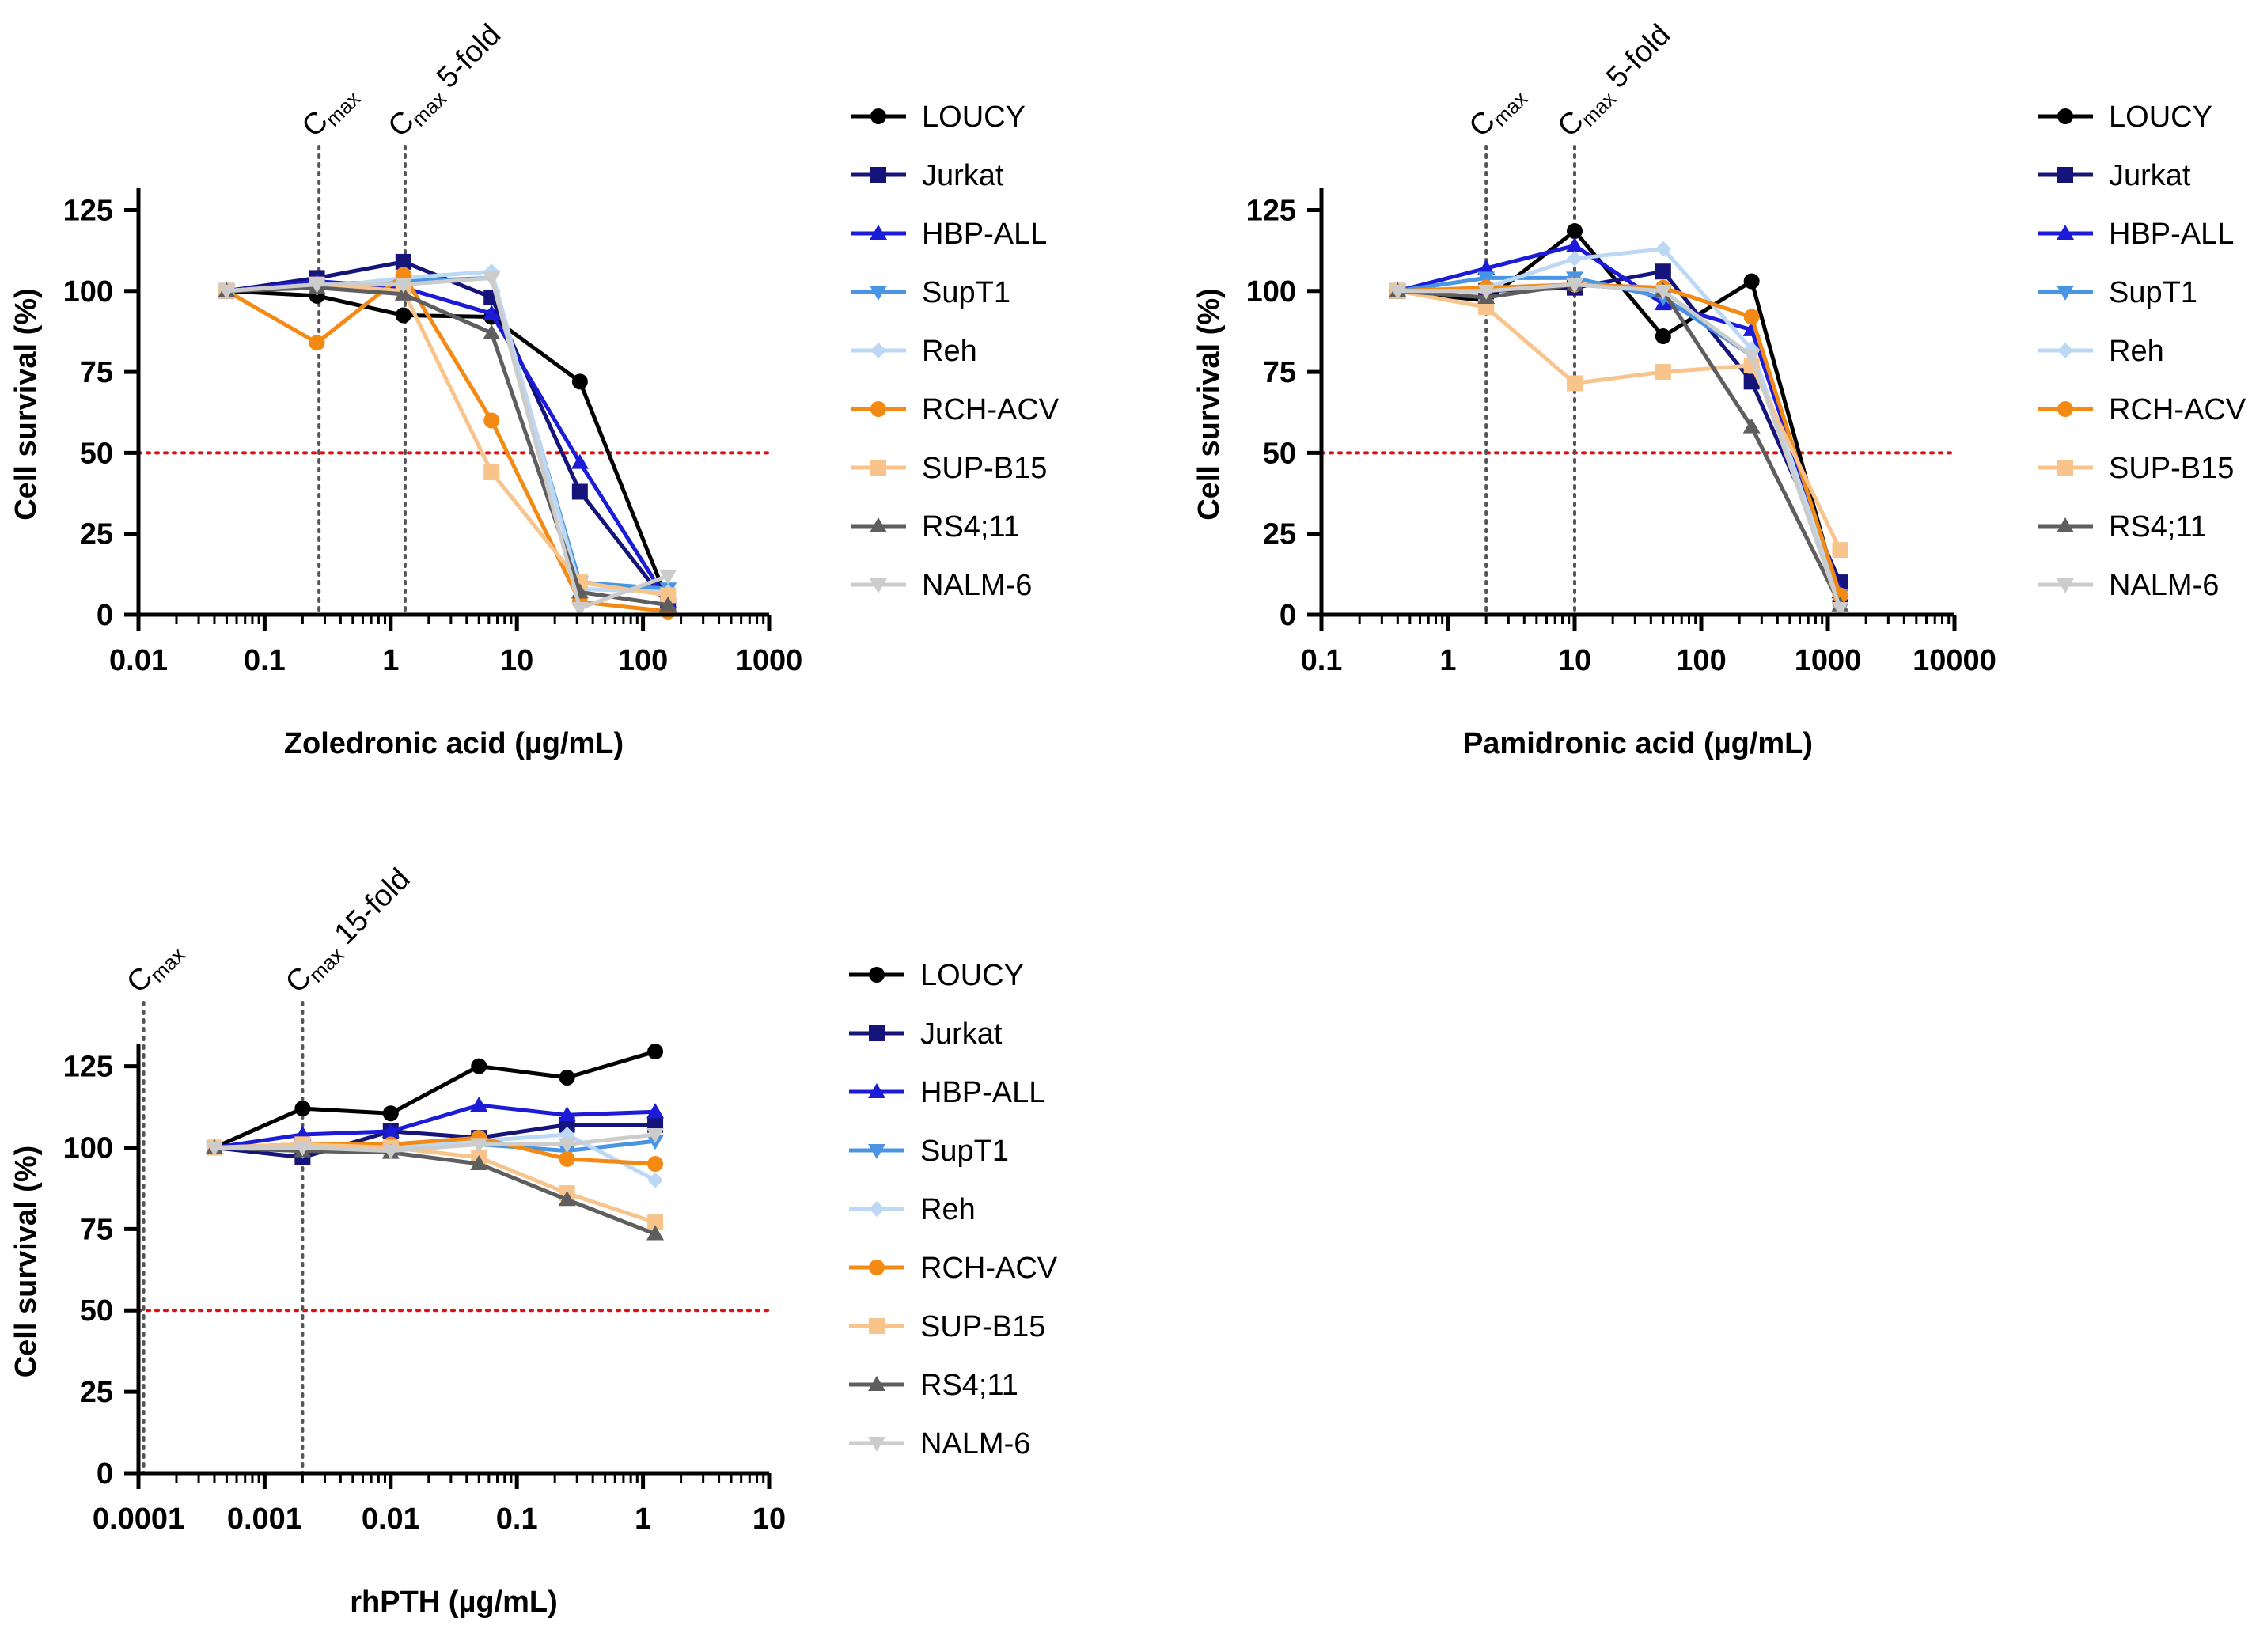 This screenshot has height=1652, width=2252. Describe the element at coordinates (2101, 351) in the screenshot. I see `legend-item: Reh` at that location.